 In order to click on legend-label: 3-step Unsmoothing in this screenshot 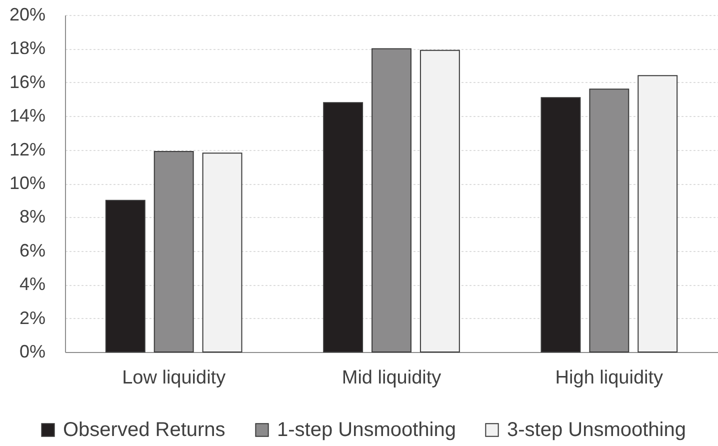, I will do `click(596, 430)`.